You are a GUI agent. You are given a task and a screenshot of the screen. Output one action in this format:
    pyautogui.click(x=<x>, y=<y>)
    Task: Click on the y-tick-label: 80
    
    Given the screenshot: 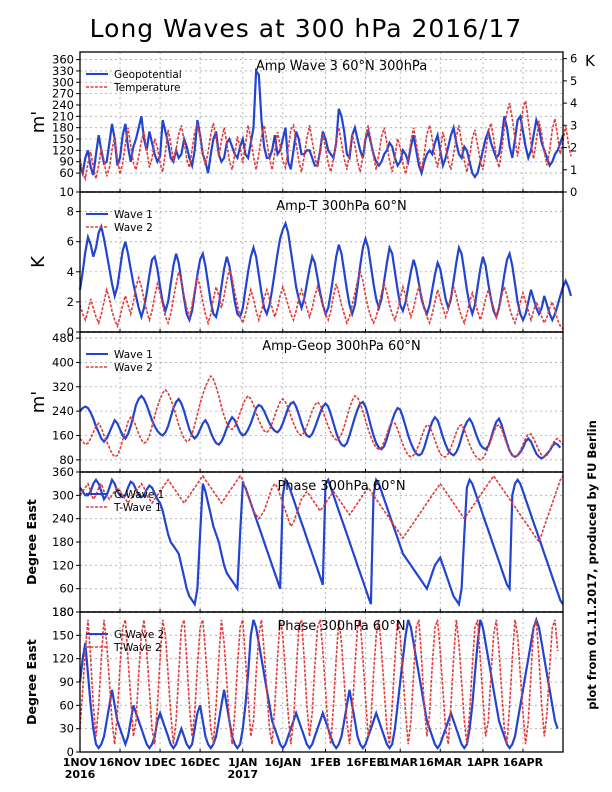 What is the action you would take?
    pyautogui.click(x=66, y=460)
    